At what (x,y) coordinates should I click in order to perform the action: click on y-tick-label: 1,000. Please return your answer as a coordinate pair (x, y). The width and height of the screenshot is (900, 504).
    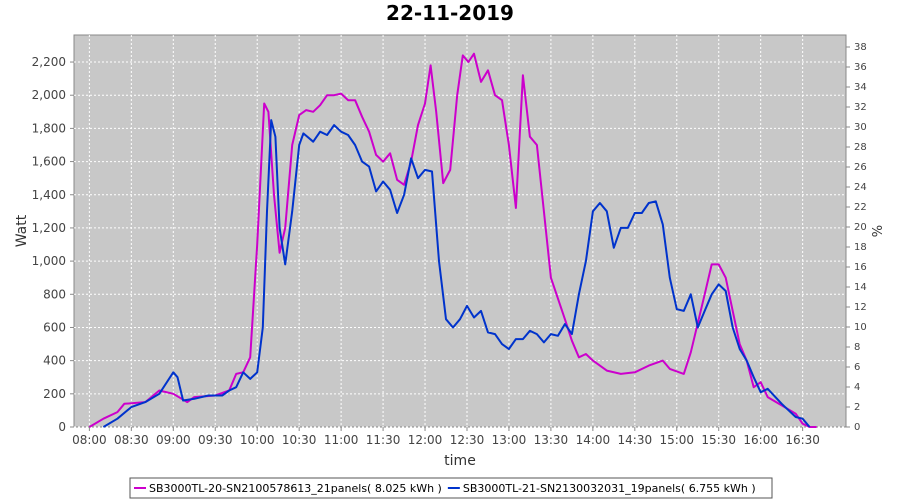
    Looking at the image, I should click on (49, 261).